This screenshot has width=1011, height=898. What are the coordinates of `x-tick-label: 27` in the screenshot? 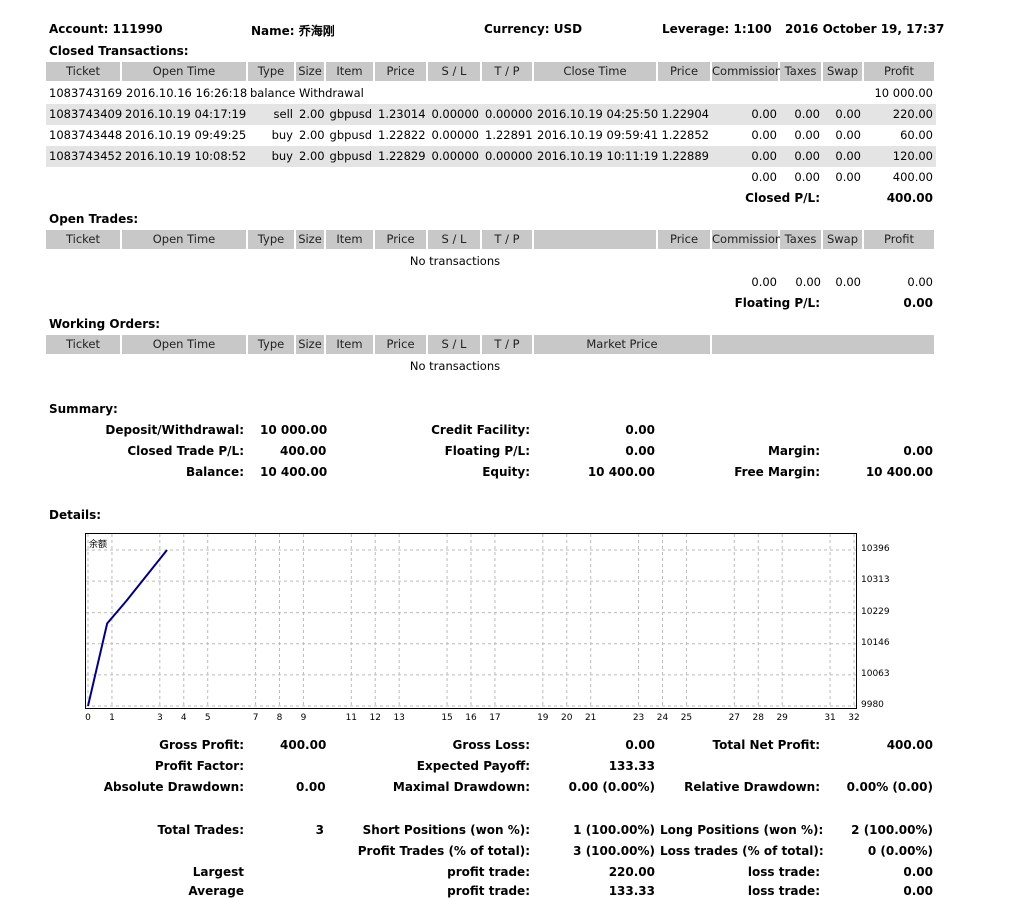 It's located at (734, 718).